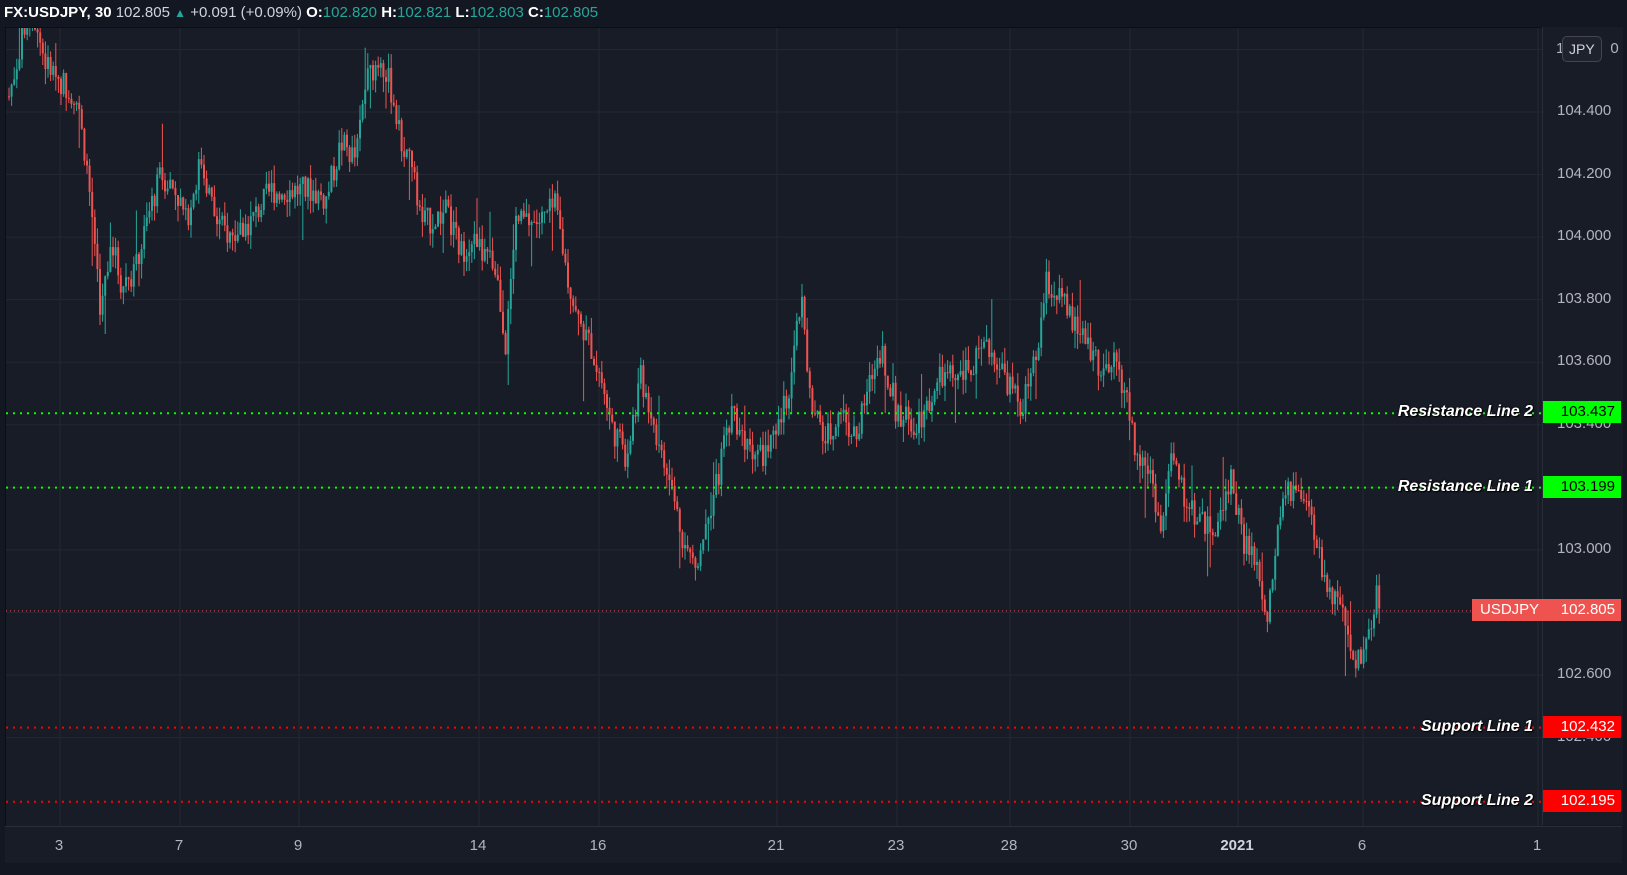  What do you see at coordinates (298, 845) in the screenshot?
I see `time-tick-label: 9` at bounding box center [298, 845].